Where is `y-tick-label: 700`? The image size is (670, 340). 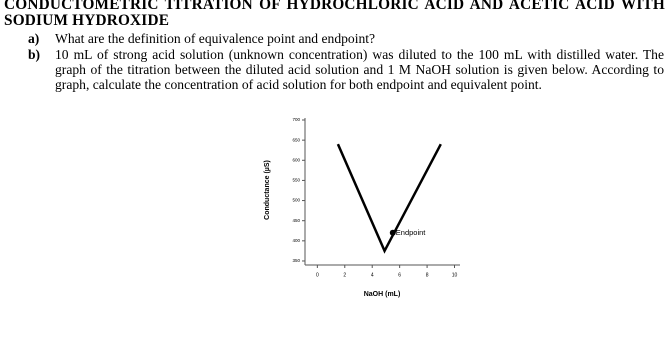
y-tick-label: 700 is located at coordinates (296, 119).